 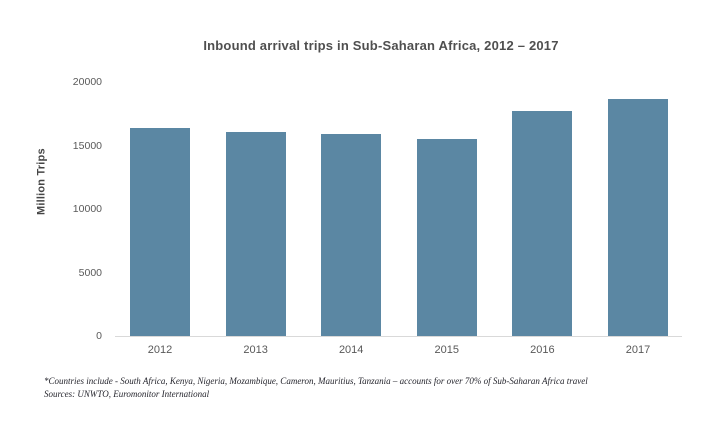 I want to click on x-tick-label-2014: 2014, so click(x=351, y=350).